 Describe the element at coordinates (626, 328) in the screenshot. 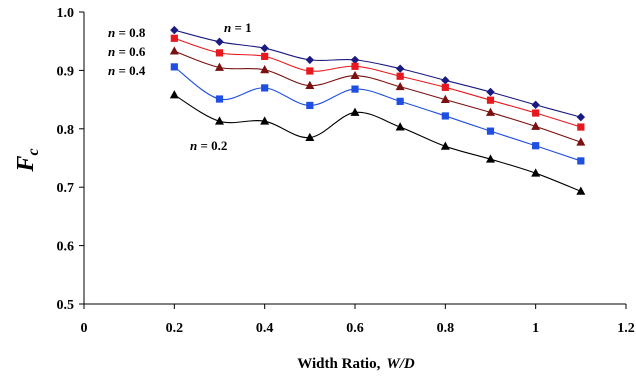

I see `x-tick-label: 1.2` at that location.